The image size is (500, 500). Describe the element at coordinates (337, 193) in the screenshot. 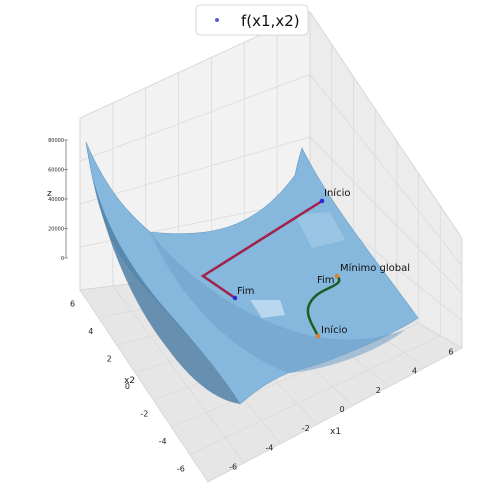

I see `path-1-start-label: Início` at that location.